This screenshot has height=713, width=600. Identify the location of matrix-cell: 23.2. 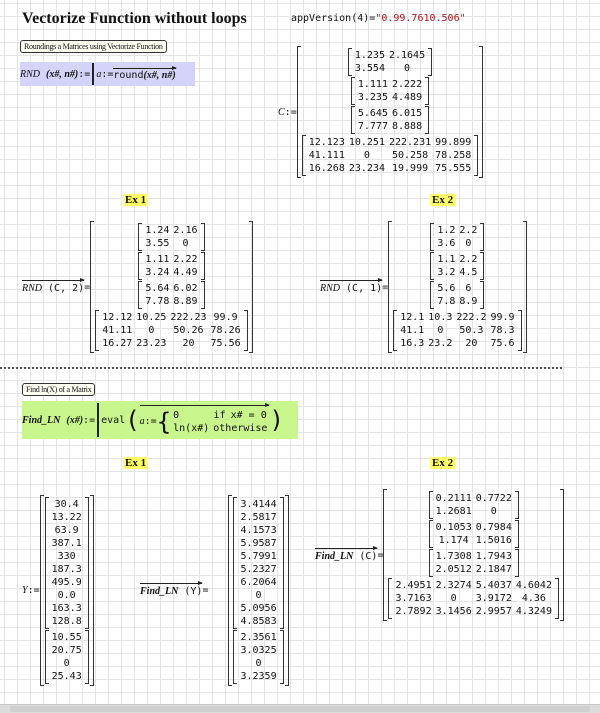
(440, 343).